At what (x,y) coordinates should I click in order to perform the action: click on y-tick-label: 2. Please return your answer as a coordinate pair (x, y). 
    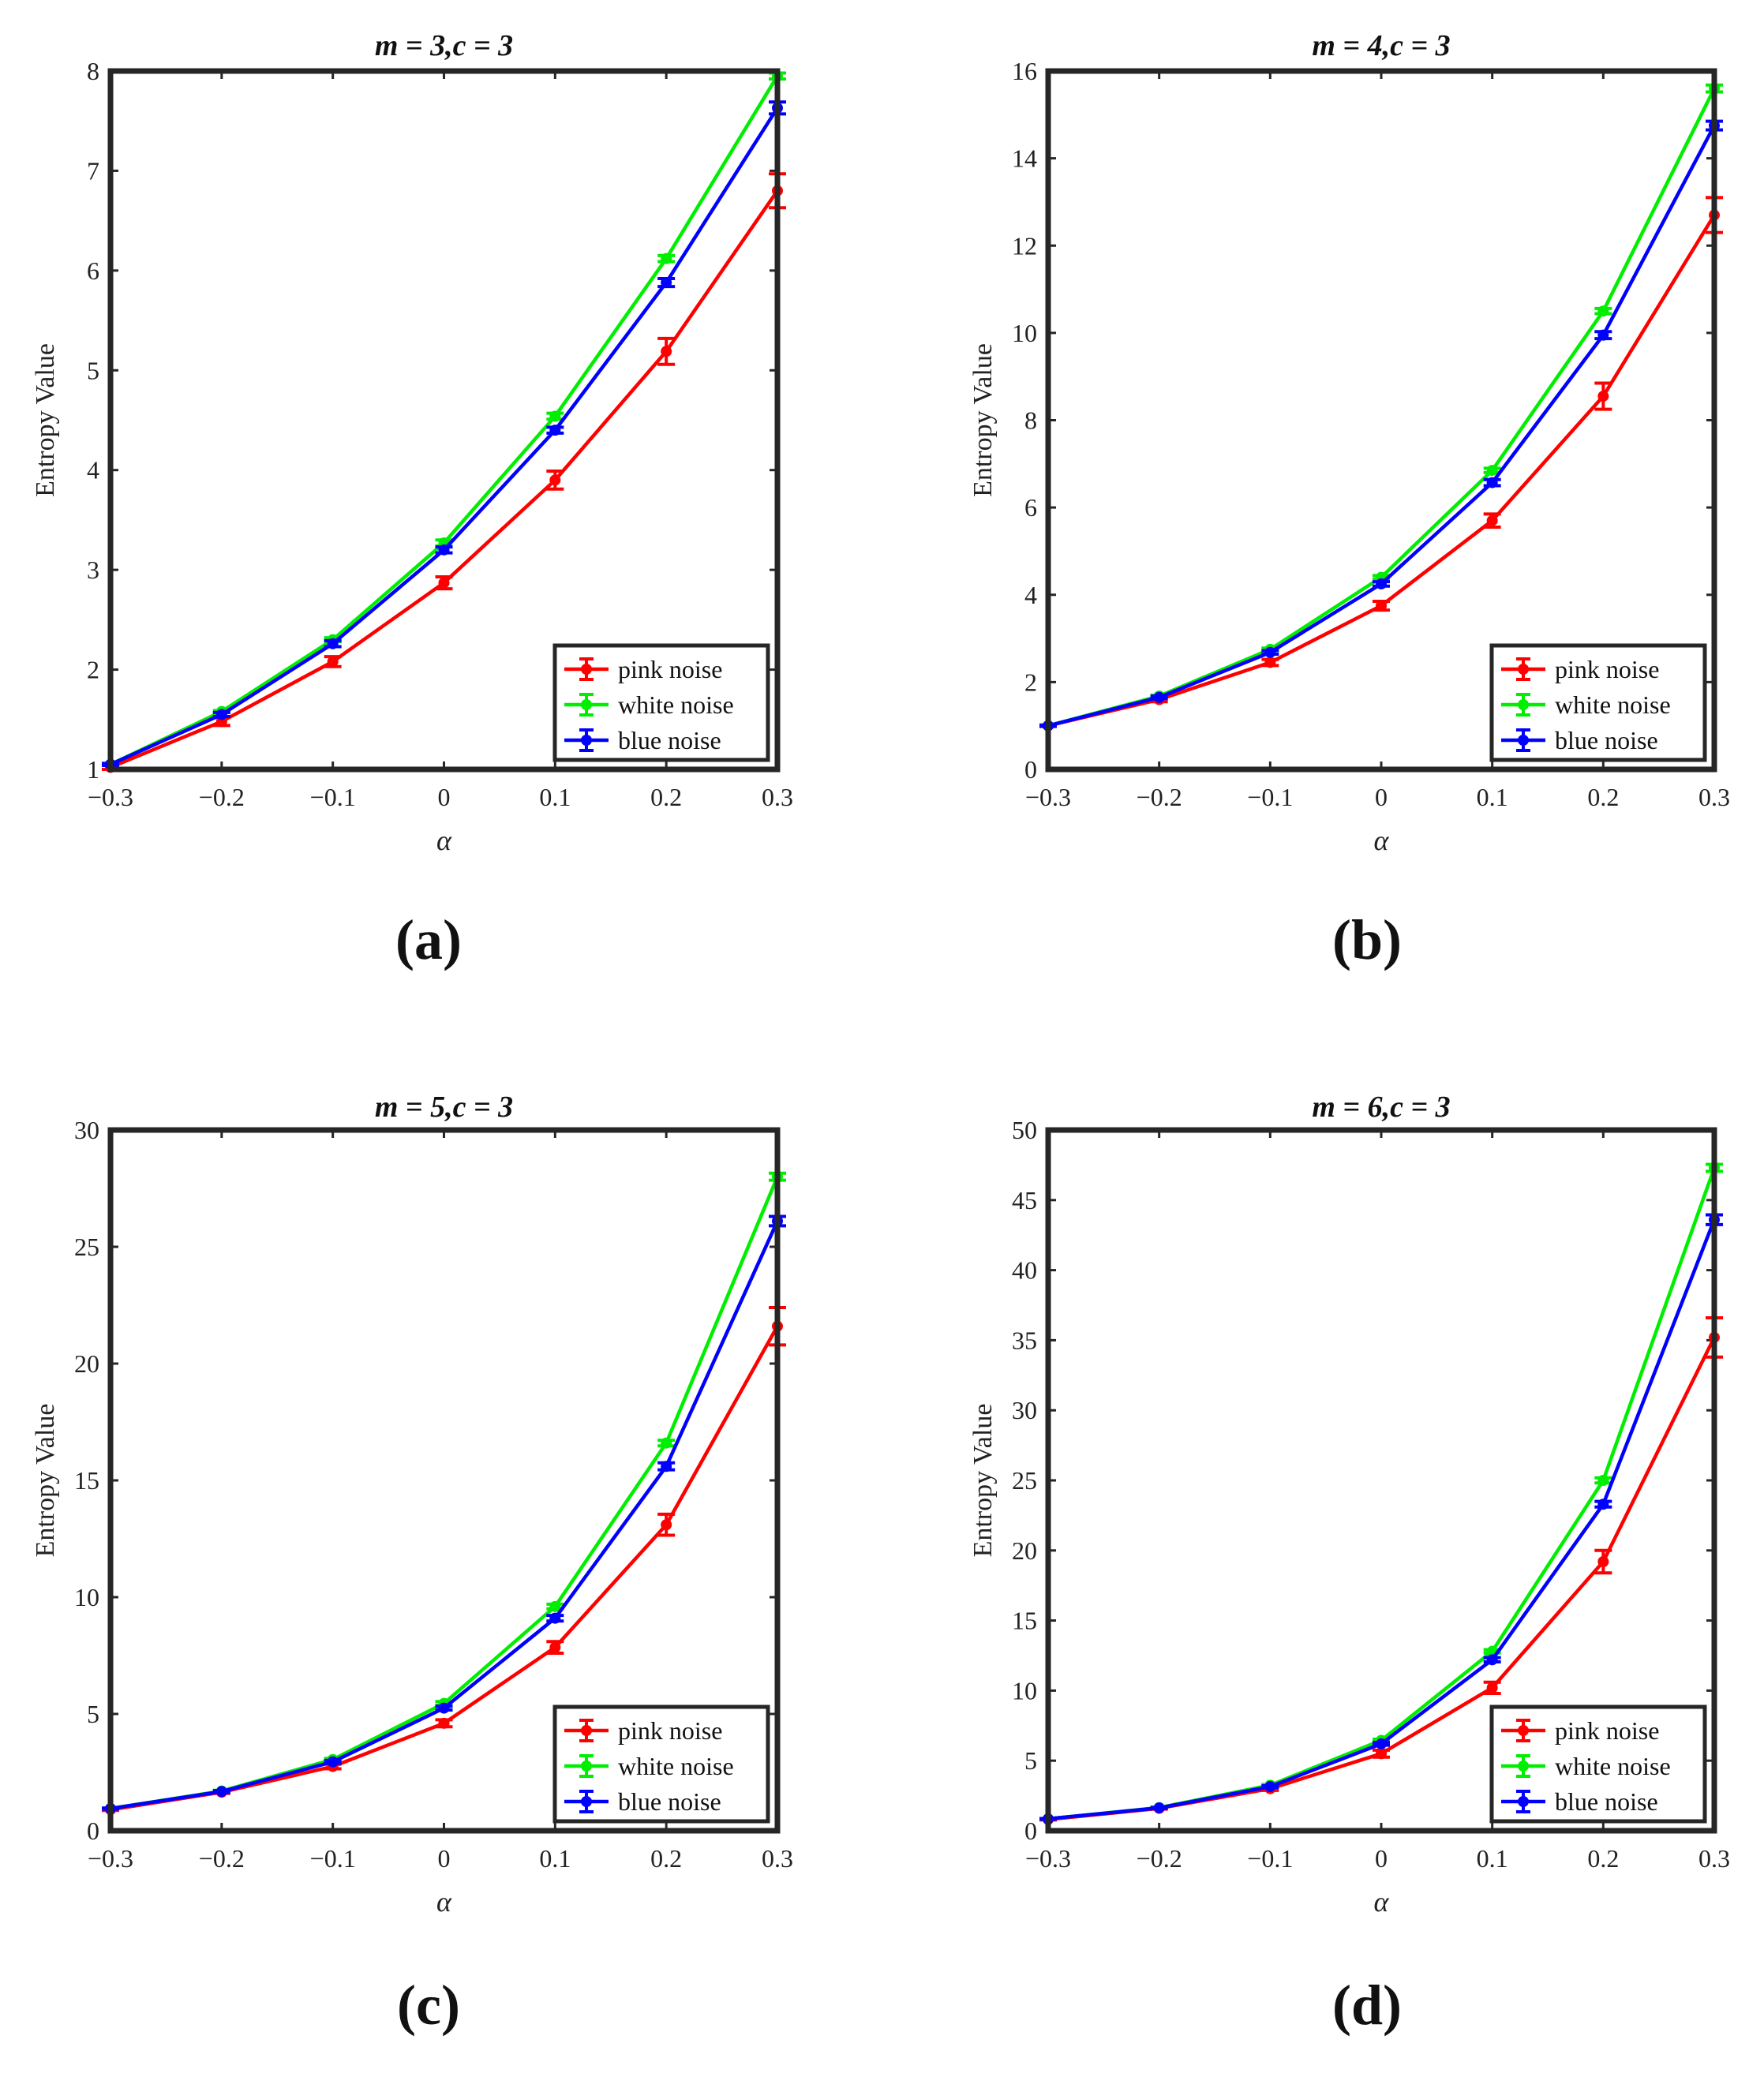
    Looking at the image, I should click on (1030, 682).